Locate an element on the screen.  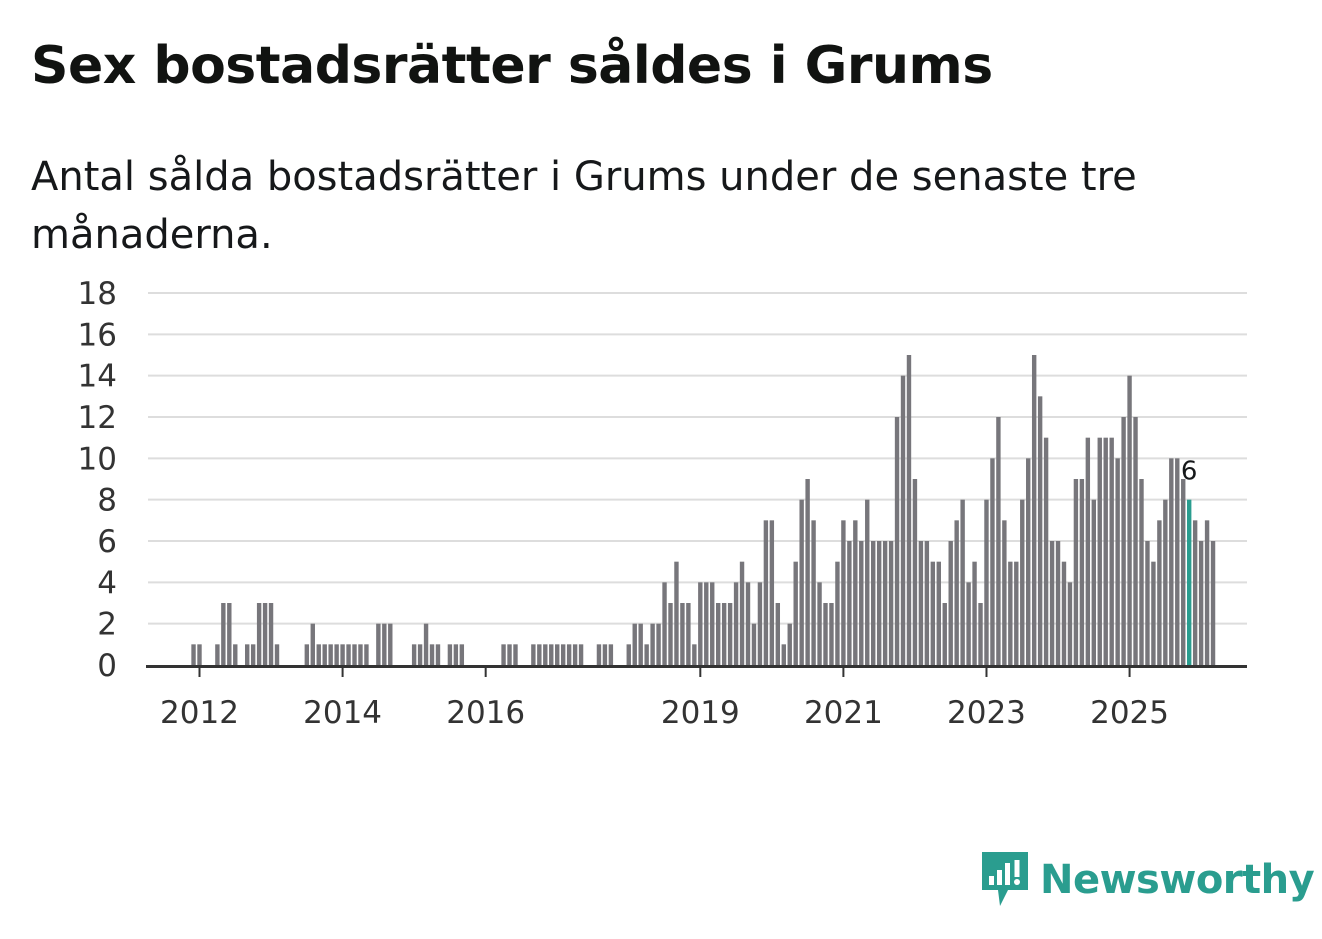
newsworthy-chart-icon is located at coordinates (1005, 879).